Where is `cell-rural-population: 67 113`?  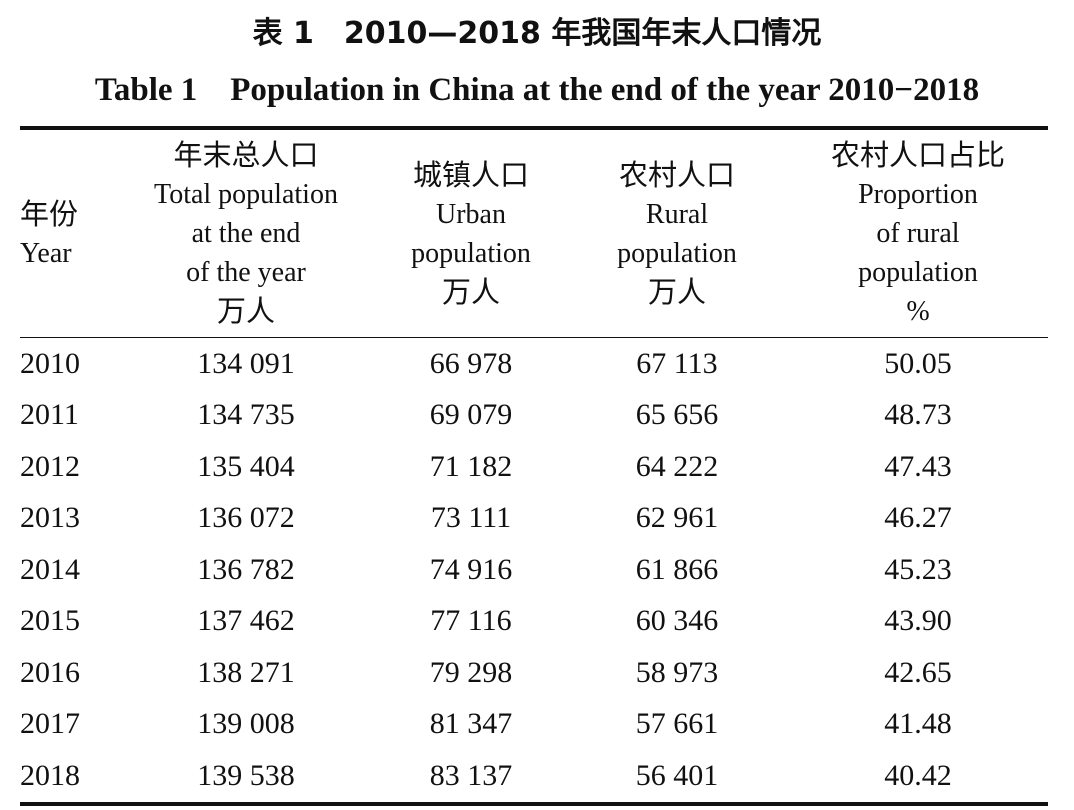 cell-rural-population: 67 113 is located at coordinates (677, 363).